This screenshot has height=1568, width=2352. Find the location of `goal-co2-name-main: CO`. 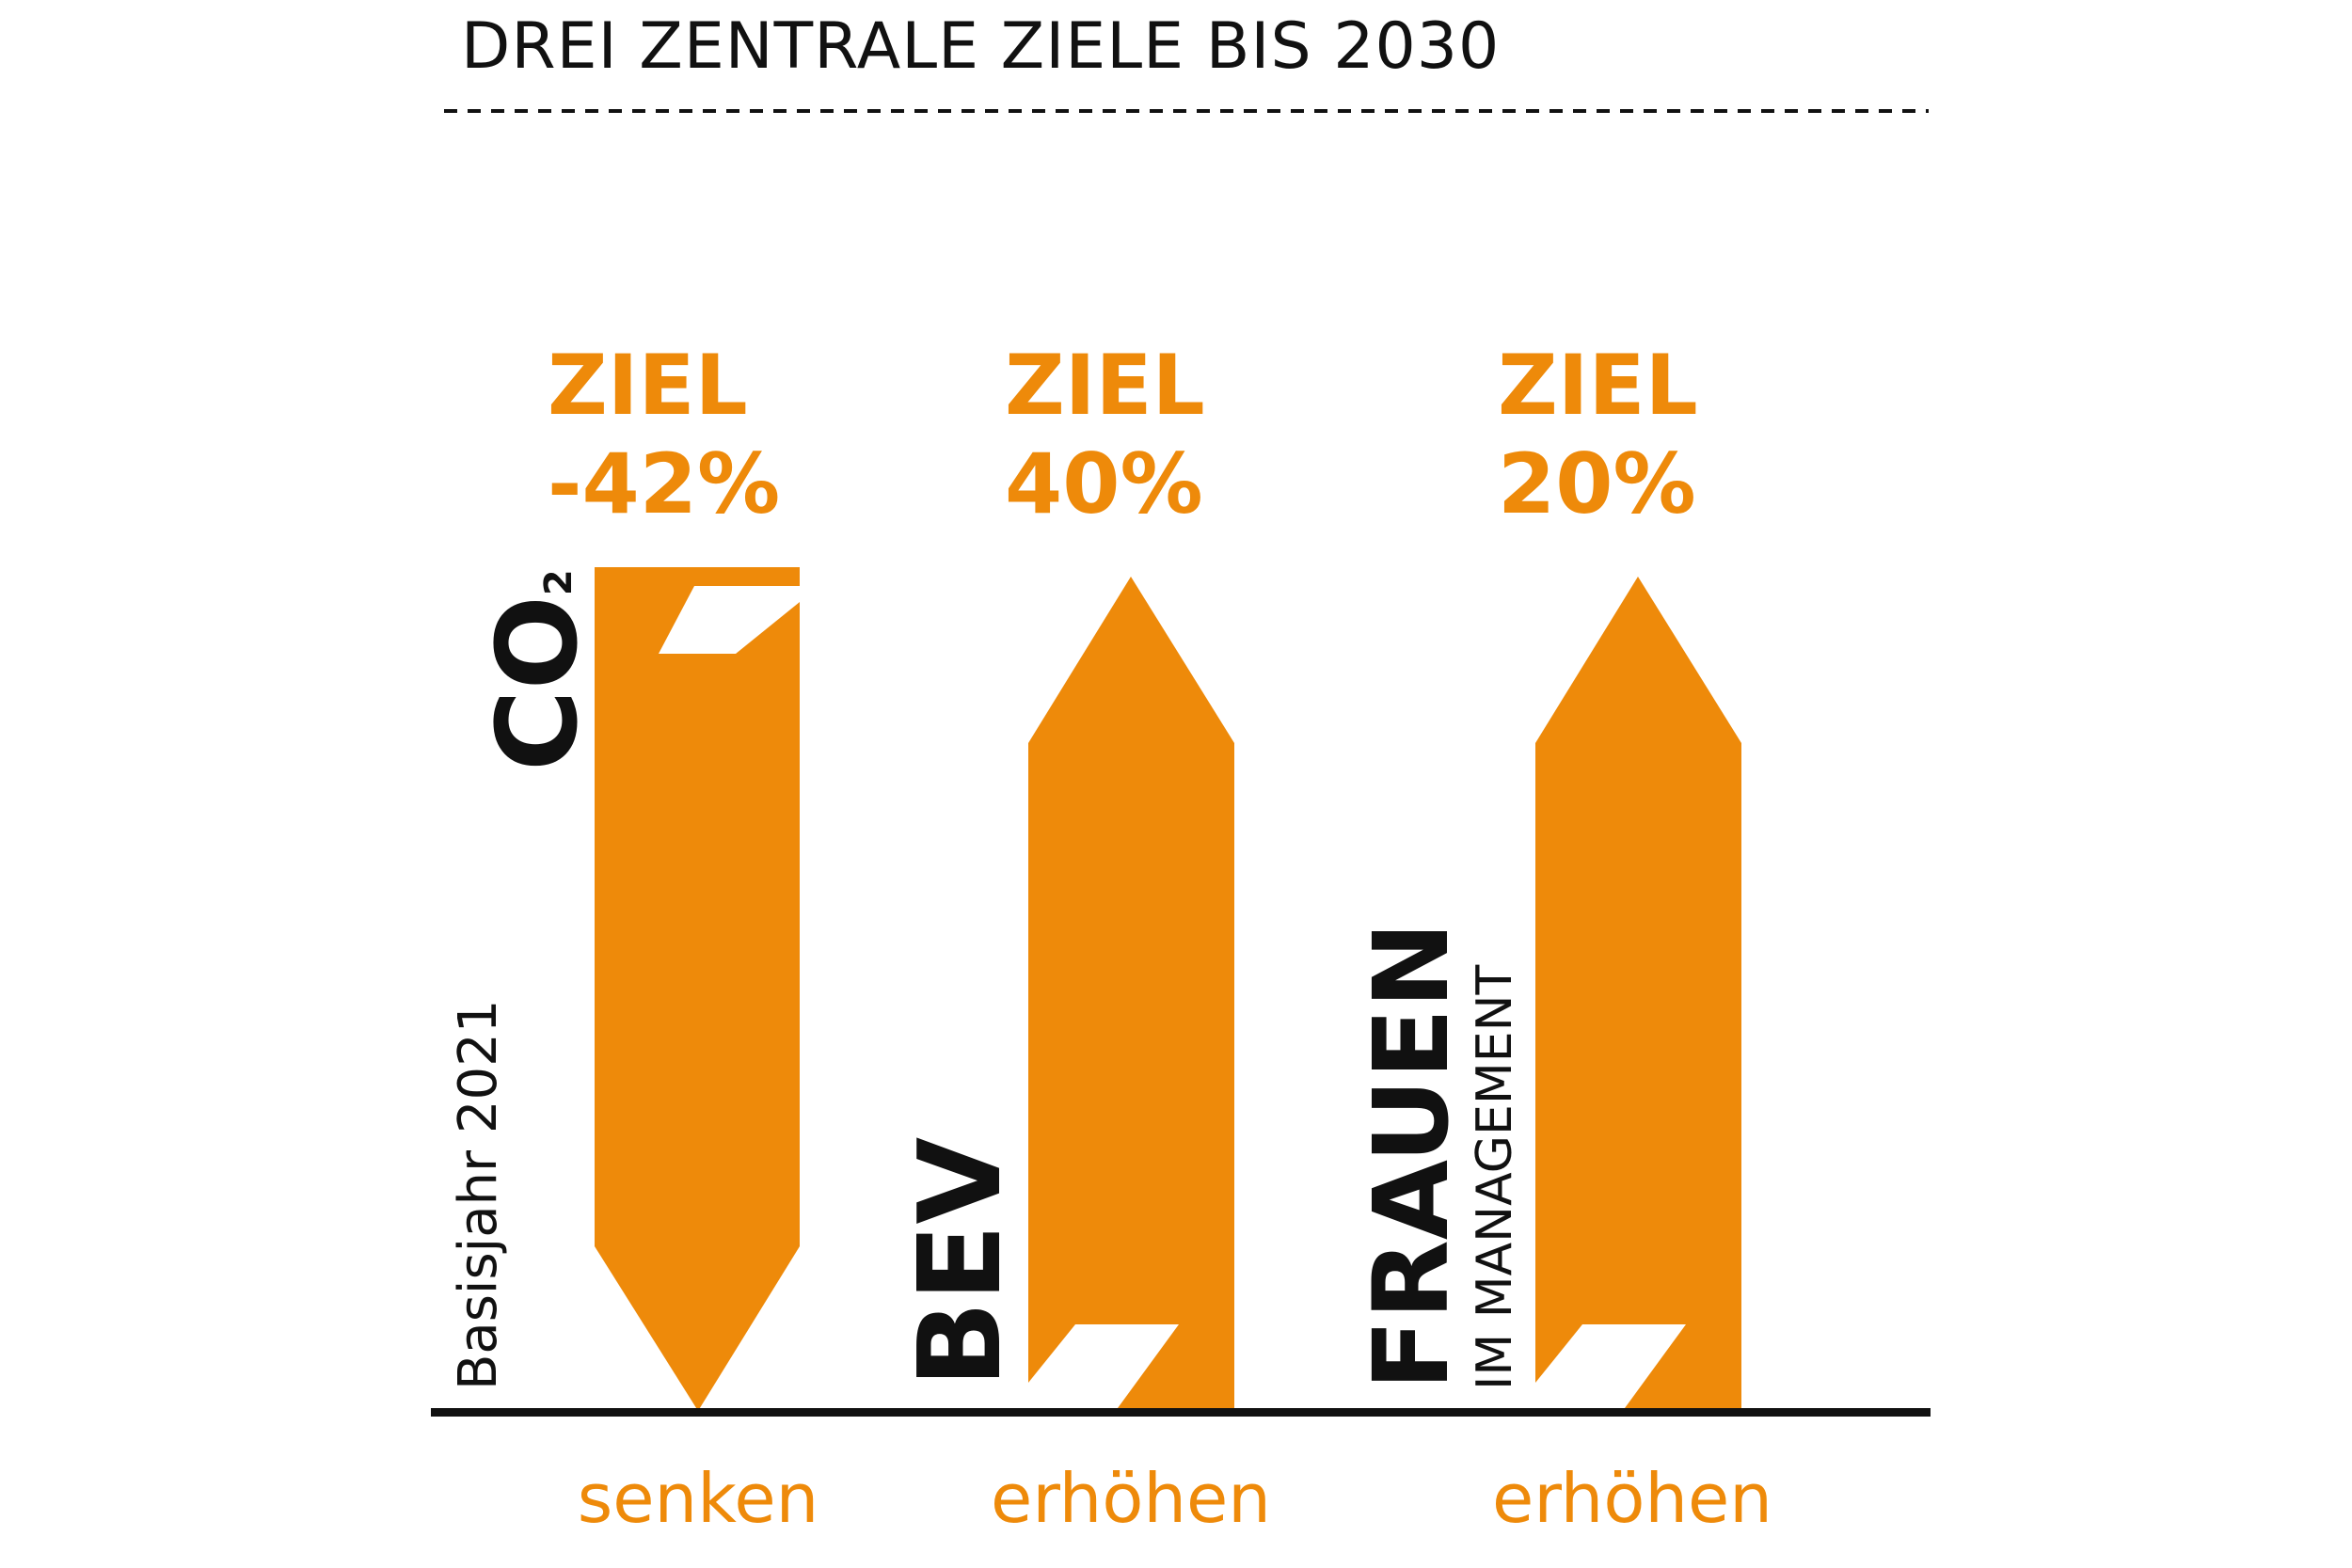

goal-co2-name-main: CO is located at coordinates (537, 683).